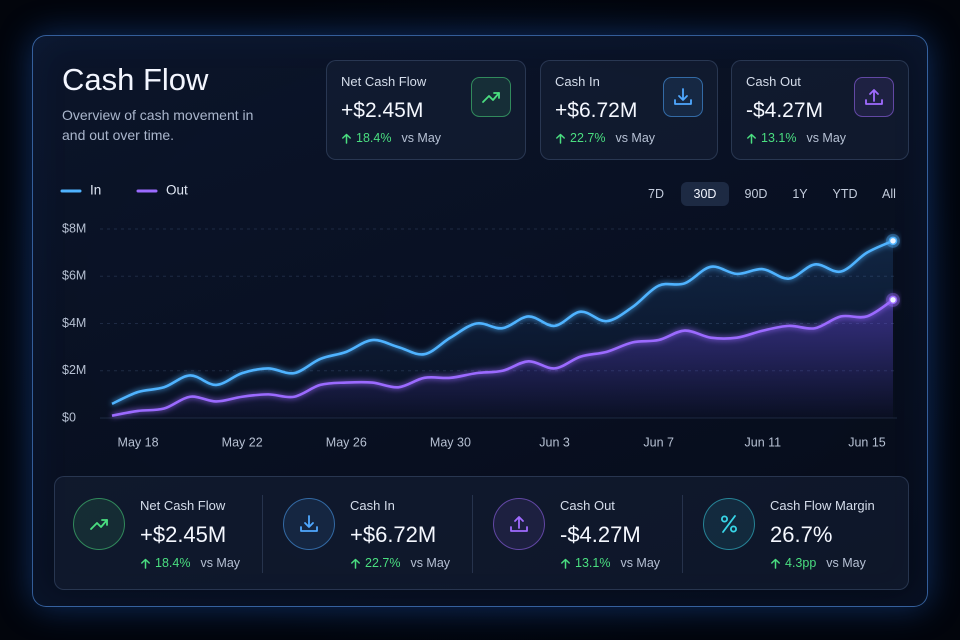 The width and height of the screenshot is (960, 640). I want to click on y-tick-label: $4M, so click(74, 323).